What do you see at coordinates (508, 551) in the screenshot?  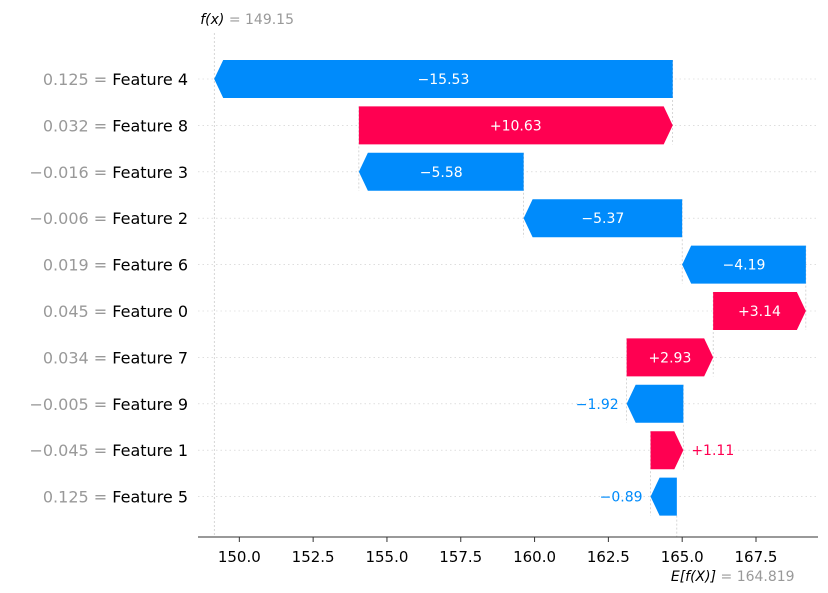 I see `x-axis: 150.0 152.5 155.0 157.5 160.0 162.5 165.0 167.5` at bounding box center [508, 551].